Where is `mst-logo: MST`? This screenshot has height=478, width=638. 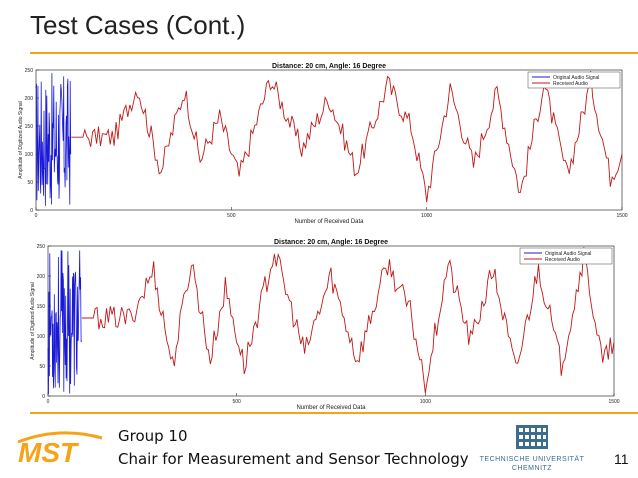
mst-logo: MST is located at coordinates (60, 449).